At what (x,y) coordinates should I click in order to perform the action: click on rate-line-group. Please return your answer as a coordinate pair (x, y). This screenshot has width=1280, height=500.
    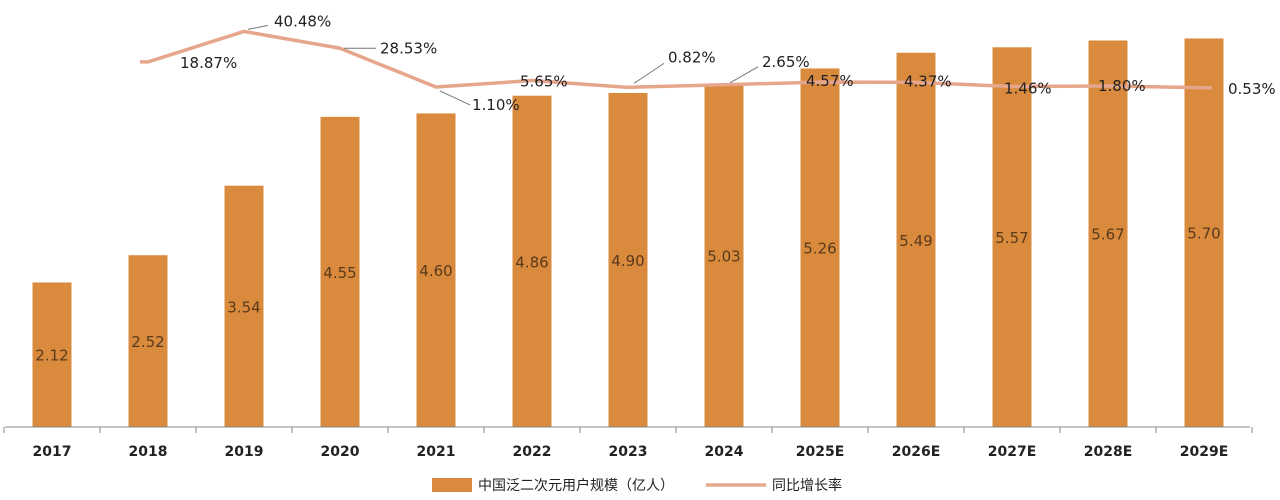
    Looking at the image, I should click on (676, 59).